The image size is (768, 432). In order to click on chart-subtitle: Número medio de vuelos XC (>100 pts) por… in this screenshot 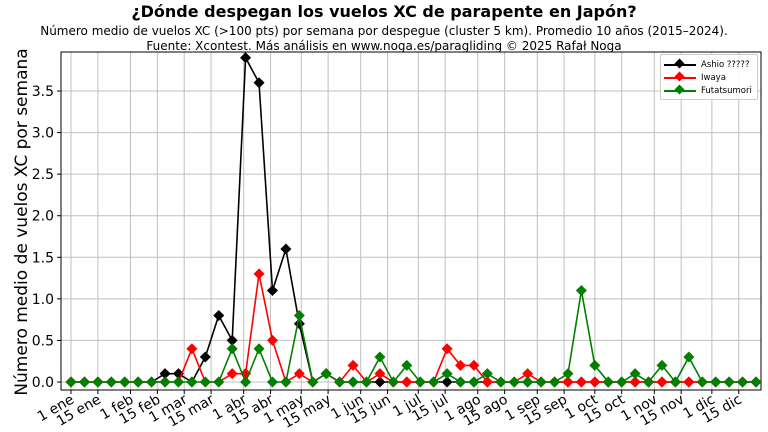, I will do `click(384, 31)`.